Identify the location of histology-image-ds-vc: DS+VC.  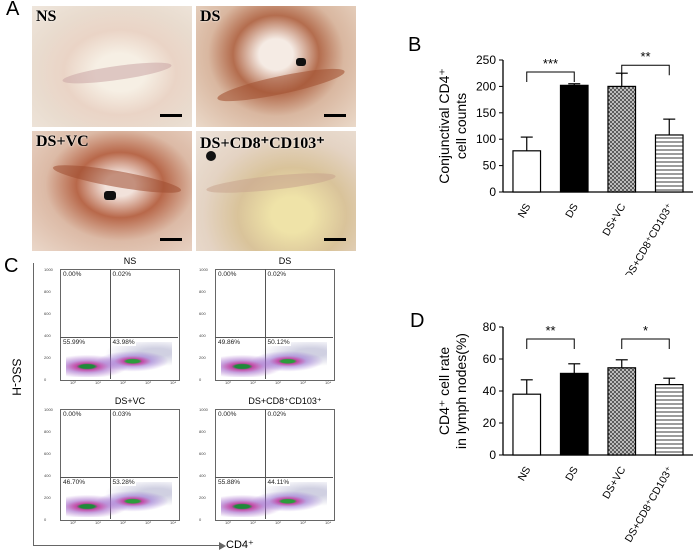
(112, 191).